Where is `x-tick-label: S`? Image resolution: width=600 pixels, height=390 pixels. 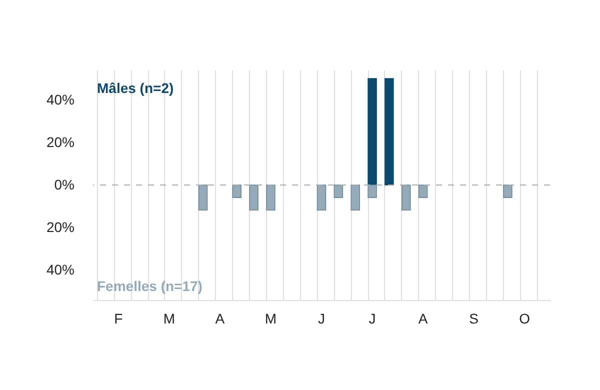 x-tick-label: S is located at coordinates (474, 318).